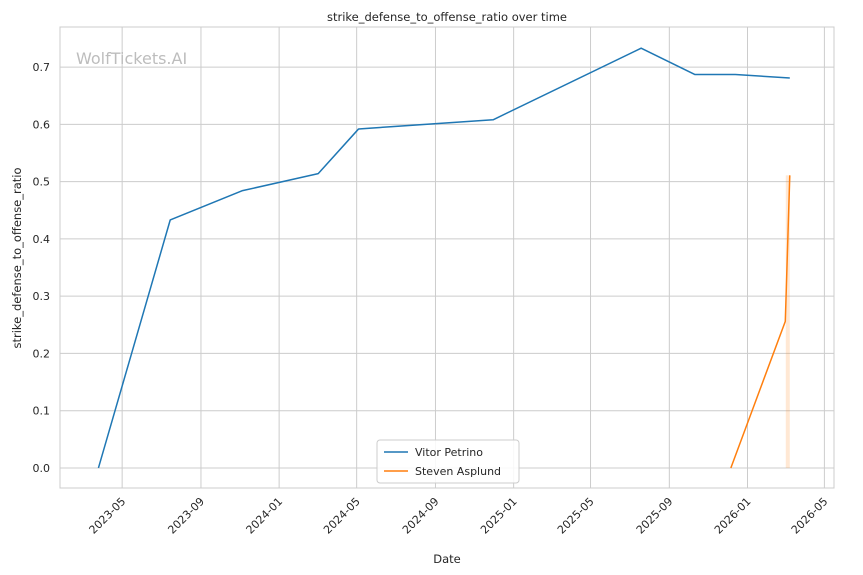 The height and width of the screenshot is (575, 863). What do you see at coordinates (131, 58) in the screenshot?
I see `watermark-text: WolfTickets.AI` at bounding box center [131, 58].